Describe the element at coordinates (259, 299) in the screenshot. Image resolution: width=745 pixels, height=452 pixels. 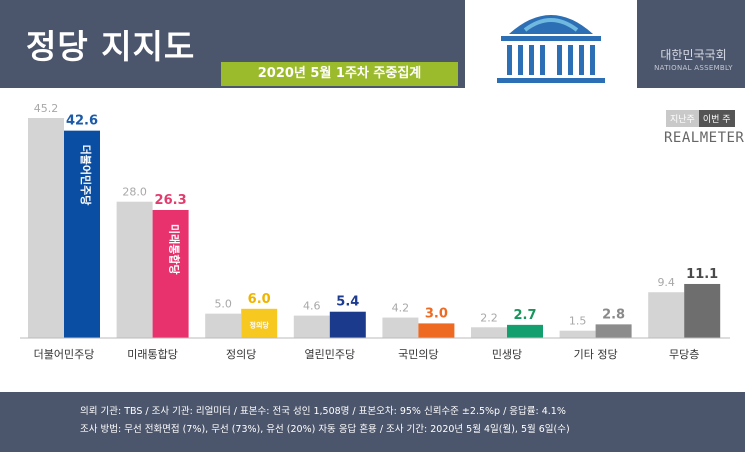
I see `value-label-current: 6.0` at that location.